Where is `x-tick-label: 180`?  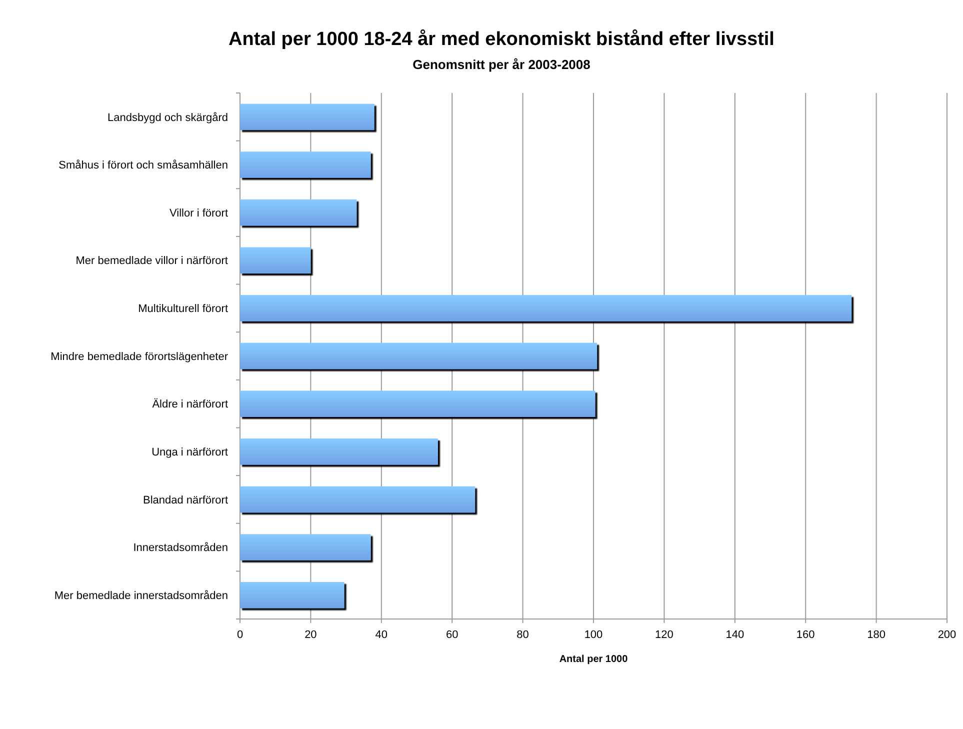 x-tick-label: 180 is located at coordinates (876, 635).